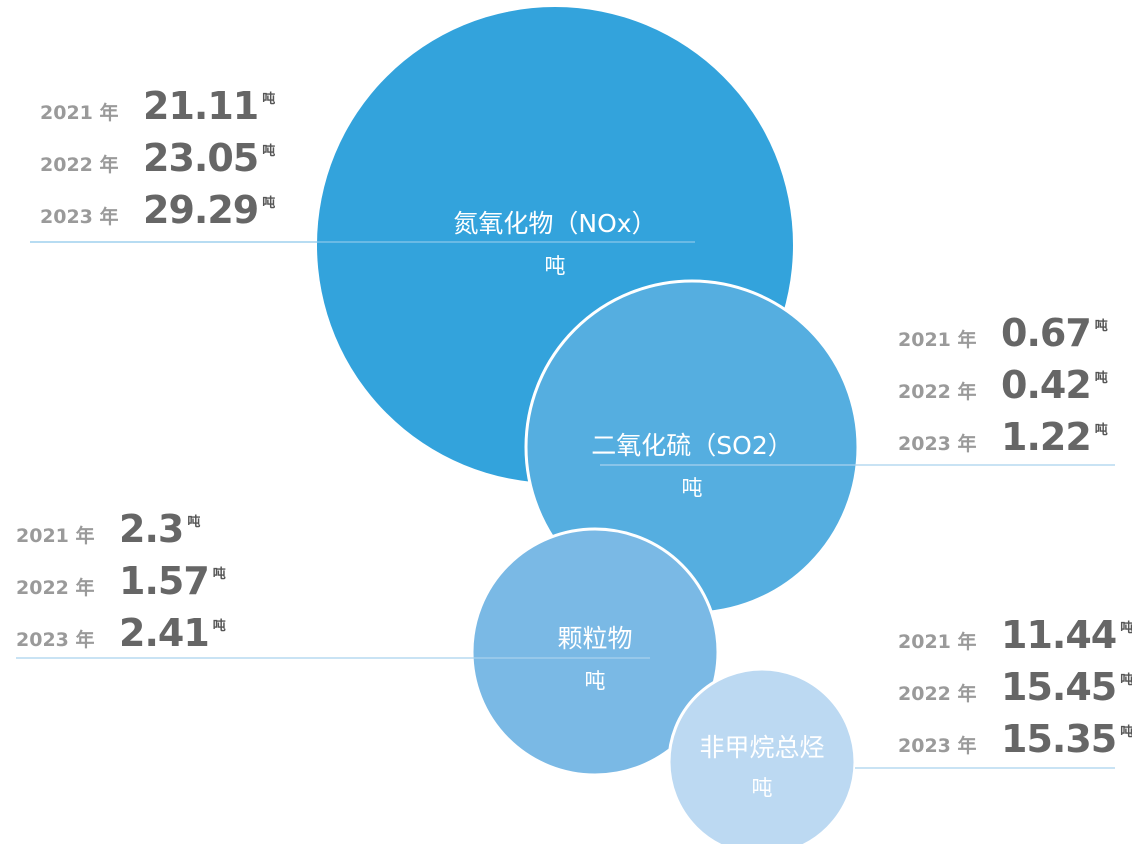 This screenshot has height=844, width=1132. Describe the element at coordinates (164, 581) in the screenshot. I see `year-value: 1.57` at that location.